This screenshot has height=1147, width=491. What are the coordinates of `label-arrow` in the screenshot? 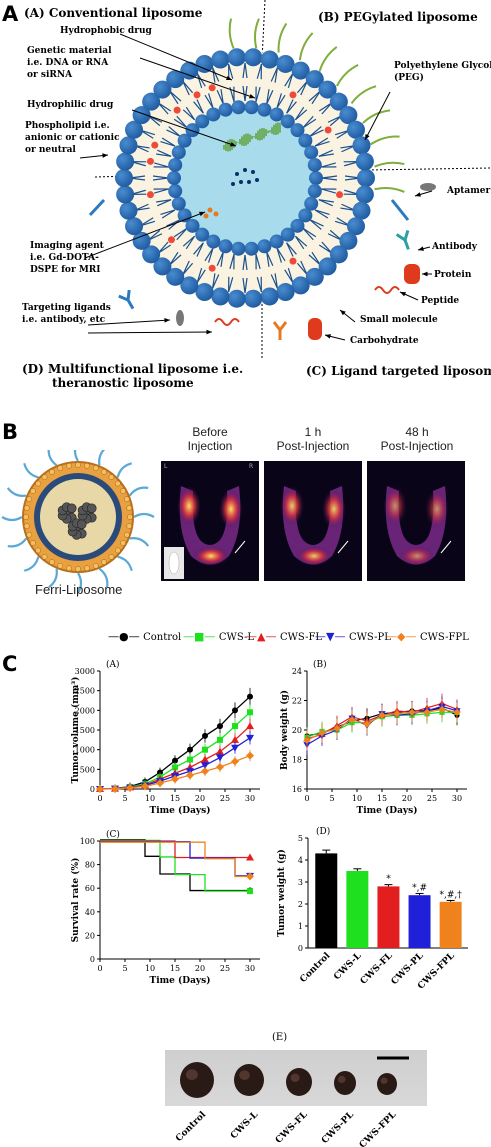 It's located at (150, 332).